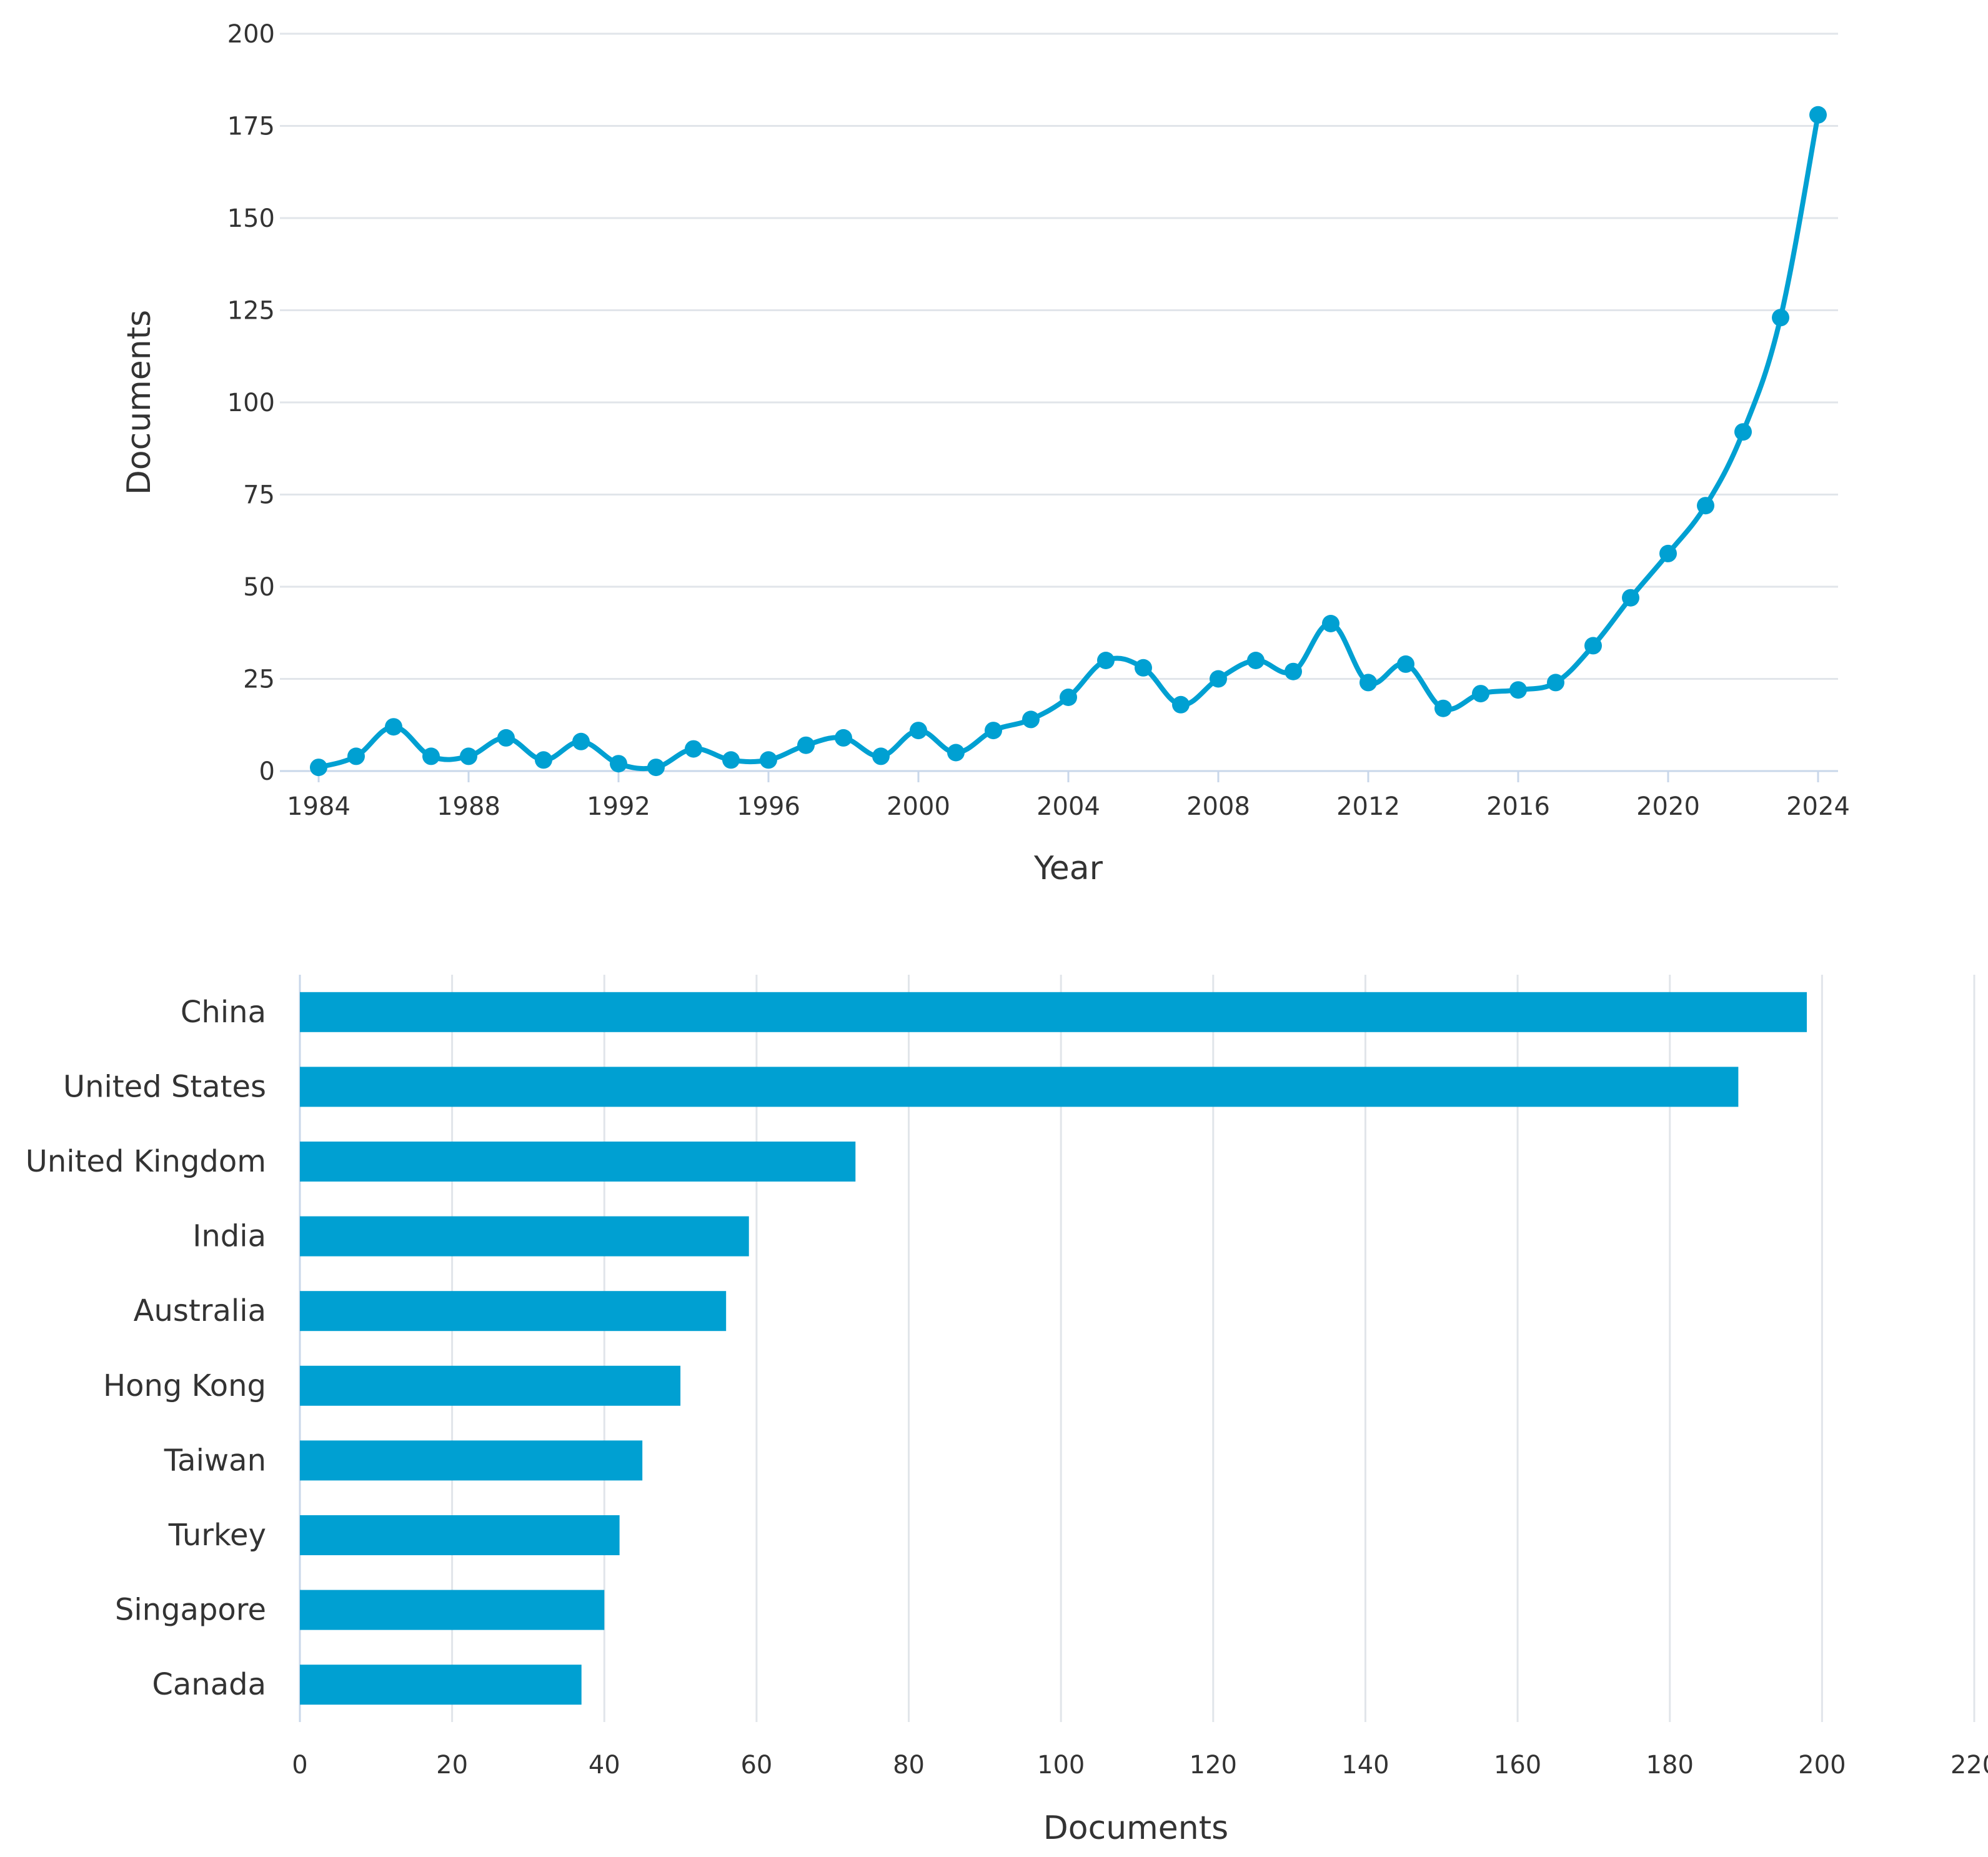 This screenshot has height=1857, width=1988. I want to click on line-chart-x-tick-label: 2004, so click(1068, 806).